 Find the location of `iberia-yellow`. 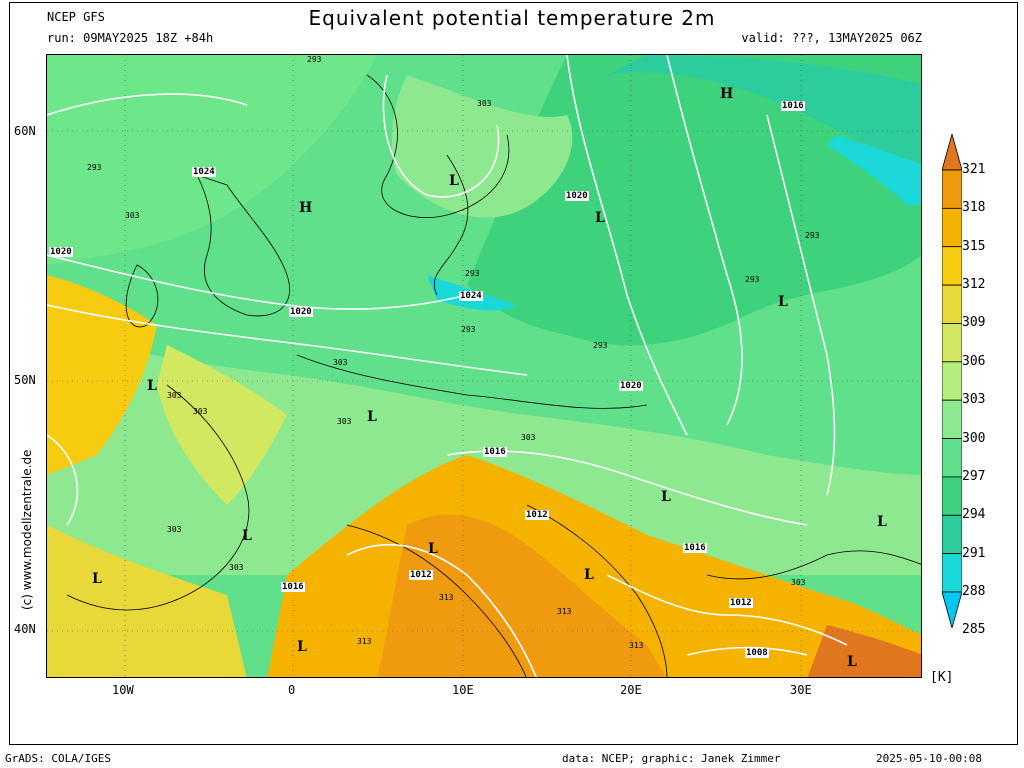

iberia-yellow is located at coordinates (147, 601).